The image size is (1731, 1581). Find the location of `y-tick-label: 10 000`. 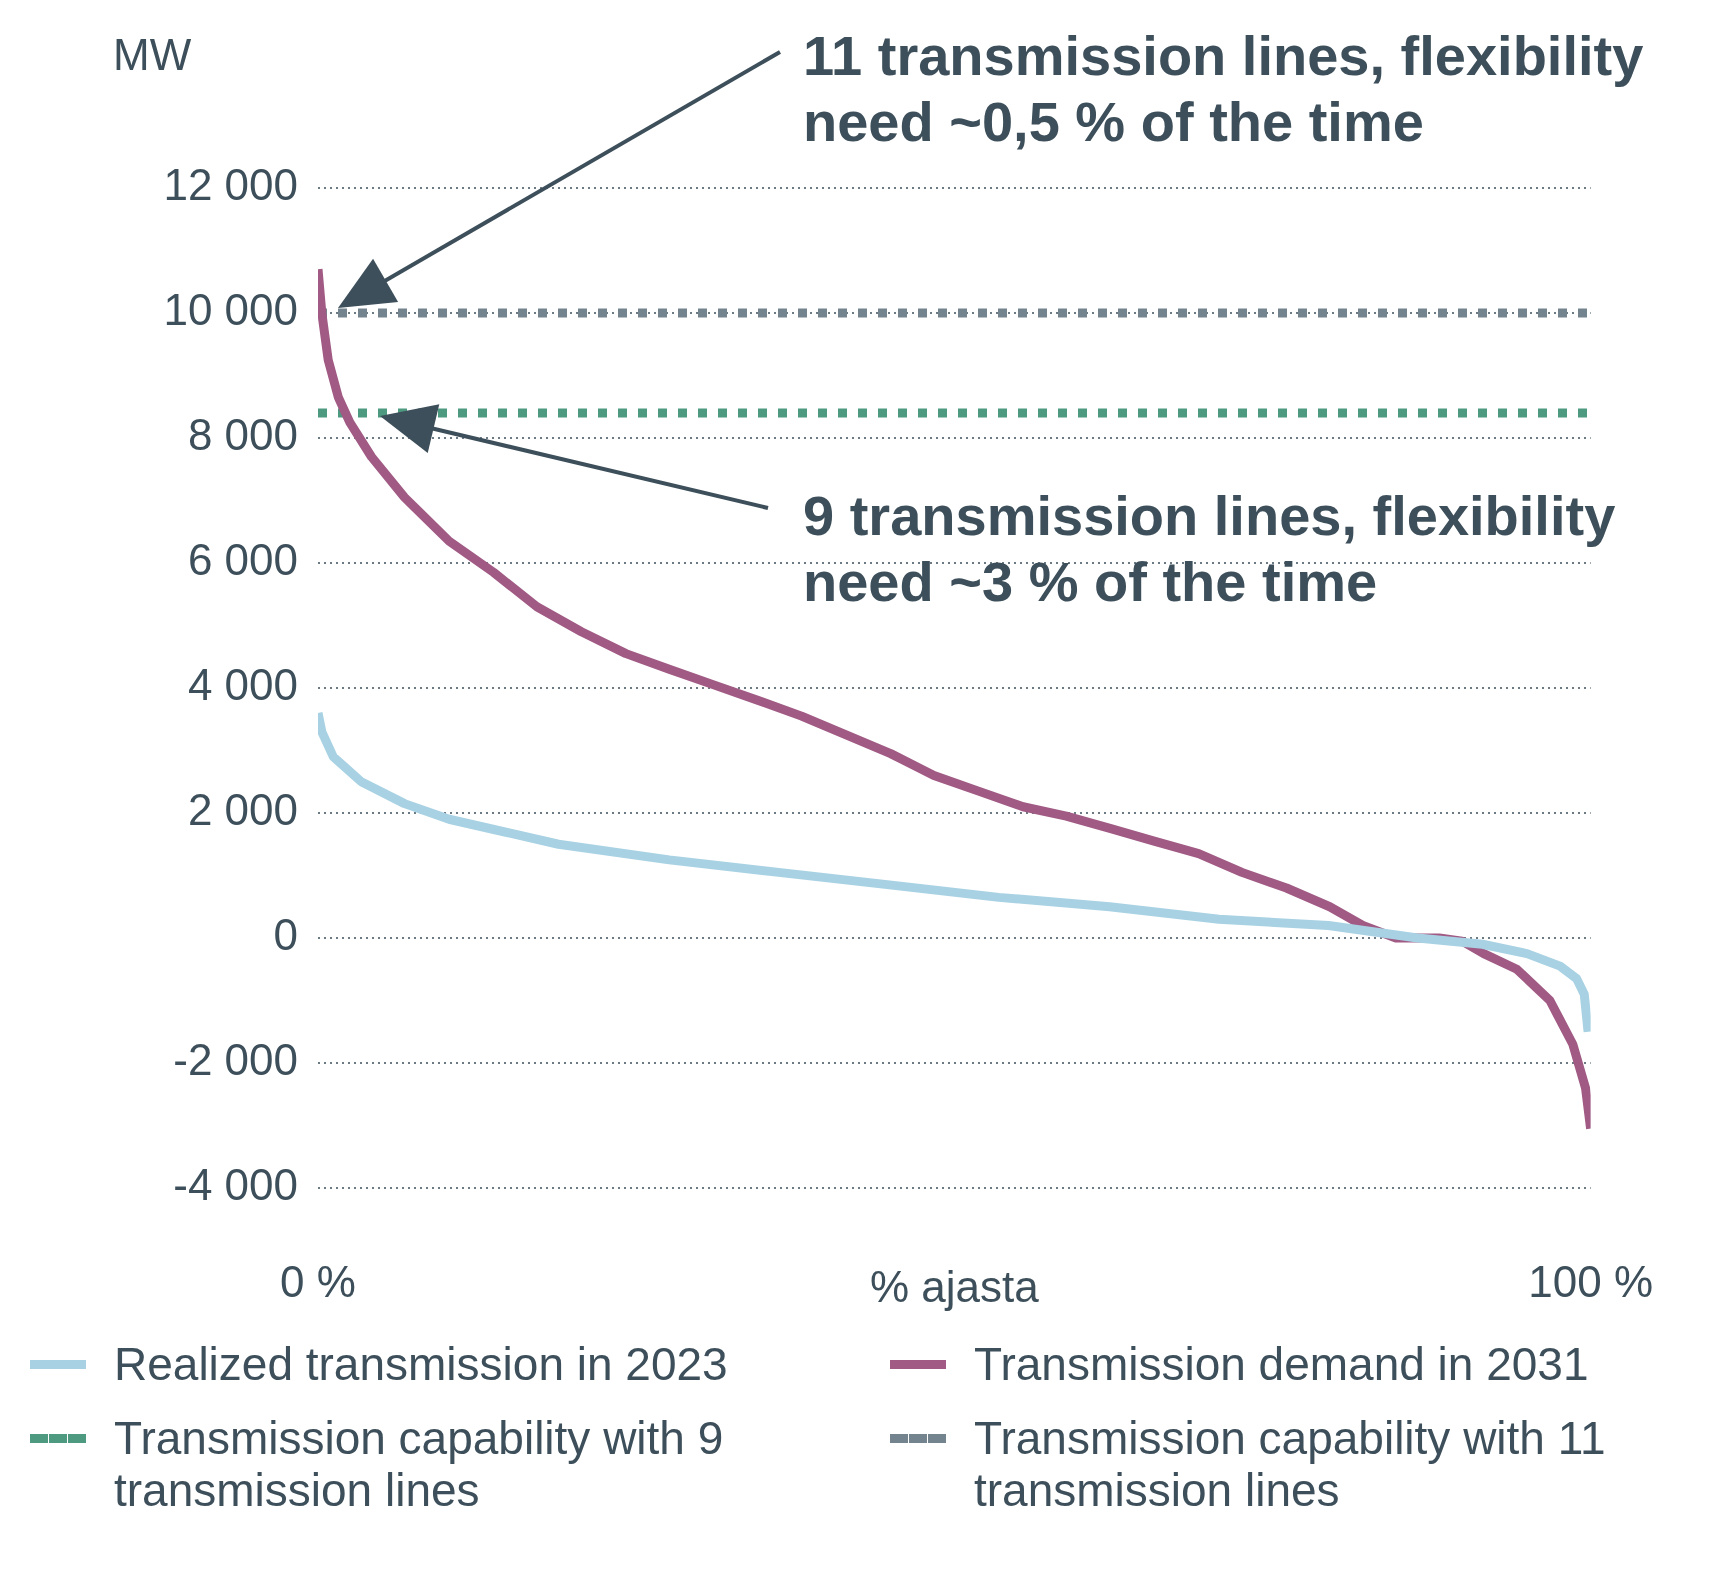

y-tick-label: 10 000 is located at coordinates (230, 310).